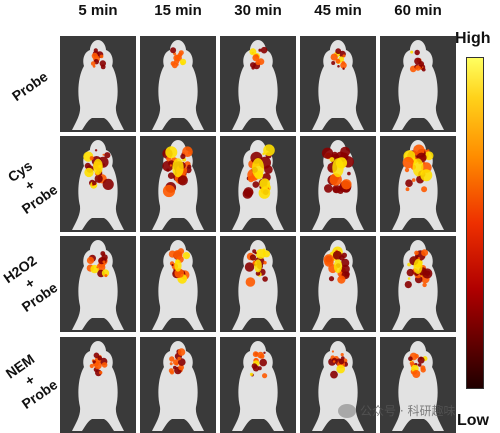 This screenshot has width=500, height=433. I want to click on mouse-image-nem-probe-5min, so click(98, 385).